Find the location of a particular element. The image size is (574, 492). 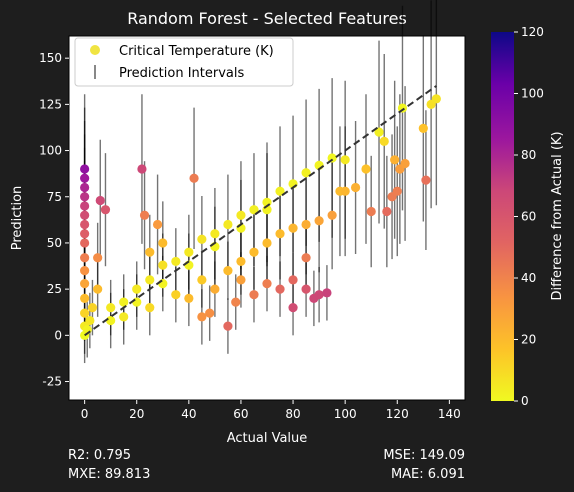

y-tick-label: 100 is located at coordinates (50, 151).